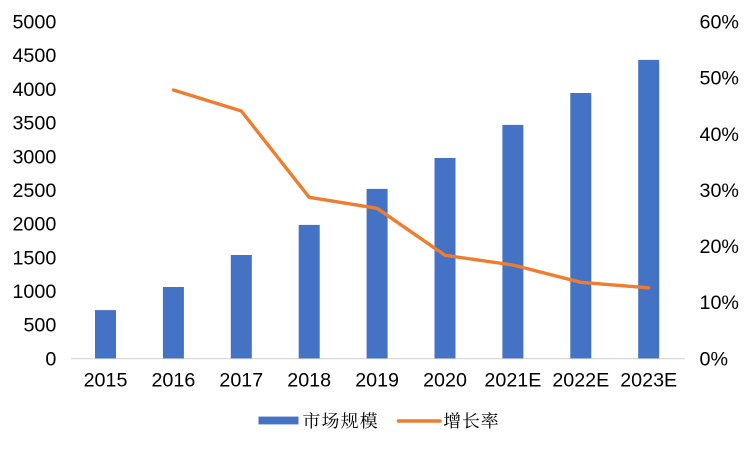 The image size is (750, 455). I want to click on svg-text: 2500, so click(34, 191).